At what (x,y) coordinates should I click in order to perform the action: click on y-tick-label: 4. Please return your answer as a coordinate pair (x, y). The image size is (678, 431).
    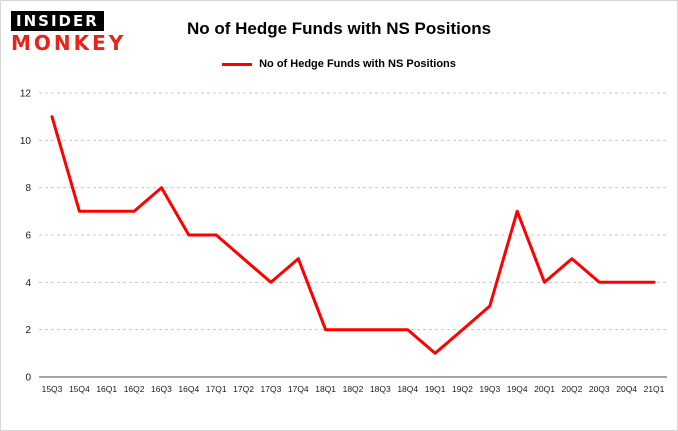
    Looking at the image, I should click on (28, 283).